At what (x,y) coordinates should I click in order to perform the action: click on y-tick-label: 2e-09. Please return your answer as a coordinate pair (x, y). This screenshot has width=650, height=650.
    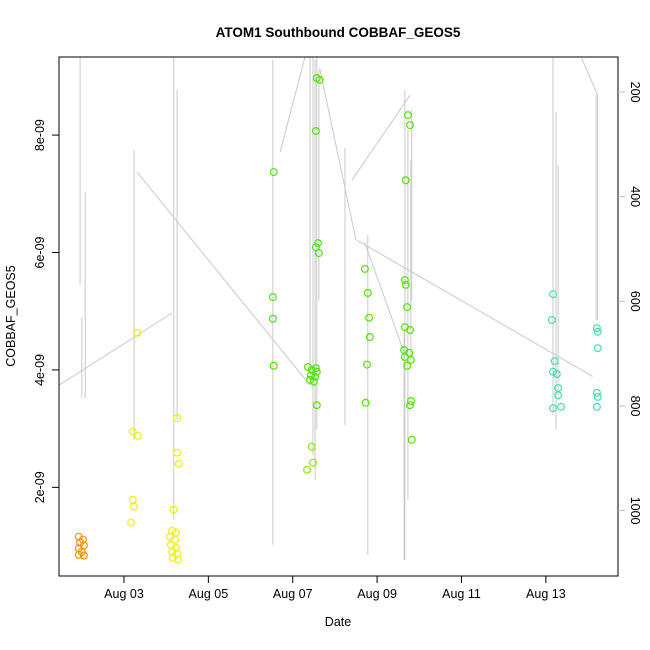
    Looking at the image, I should click on (40, 487).